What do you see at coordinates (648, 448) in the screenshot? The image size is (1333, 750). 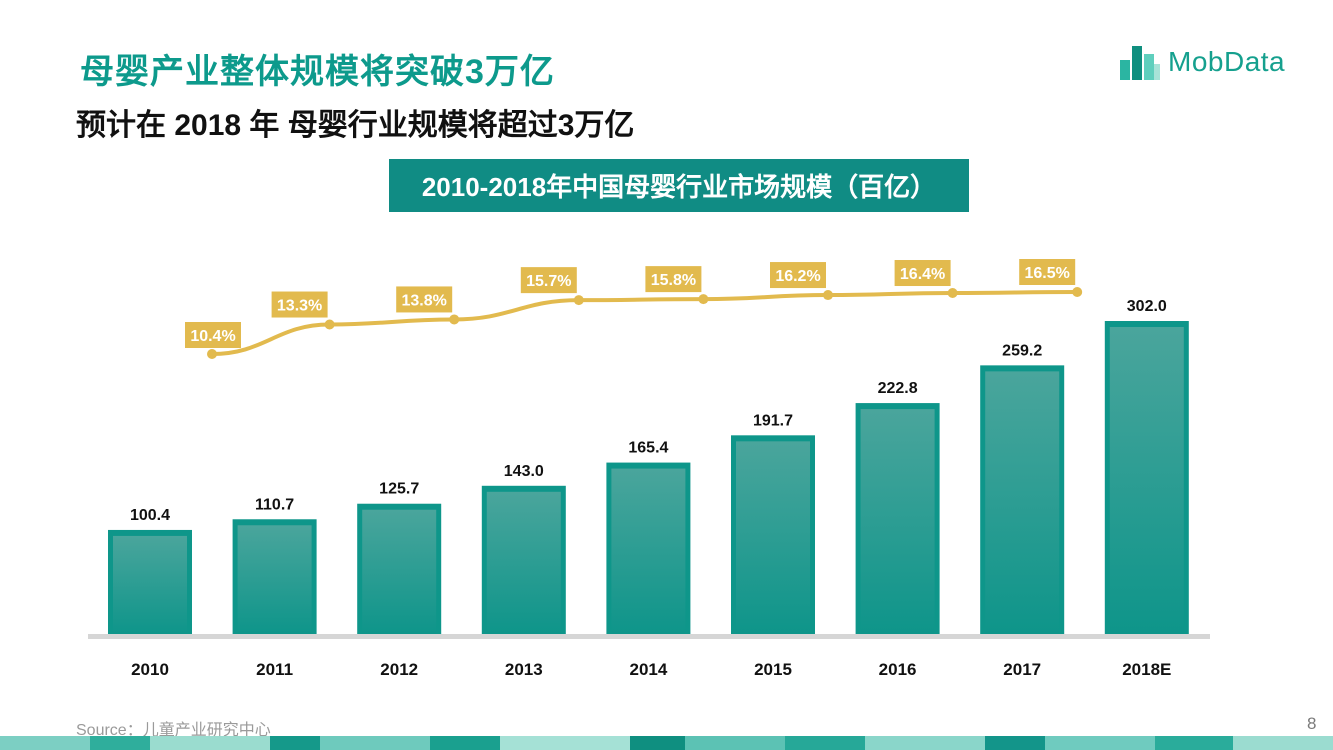 I see `bar-value-label: 165.4` at bounding box center [648, 448].